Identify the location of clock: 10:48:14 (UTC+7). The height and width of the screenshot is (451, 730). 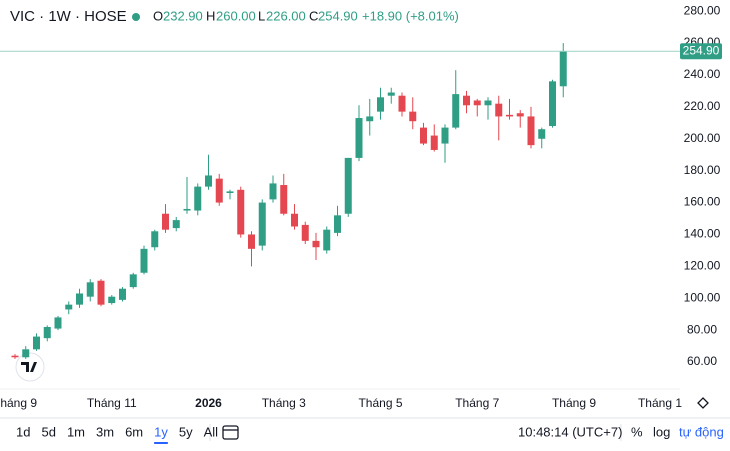
(570, 431).